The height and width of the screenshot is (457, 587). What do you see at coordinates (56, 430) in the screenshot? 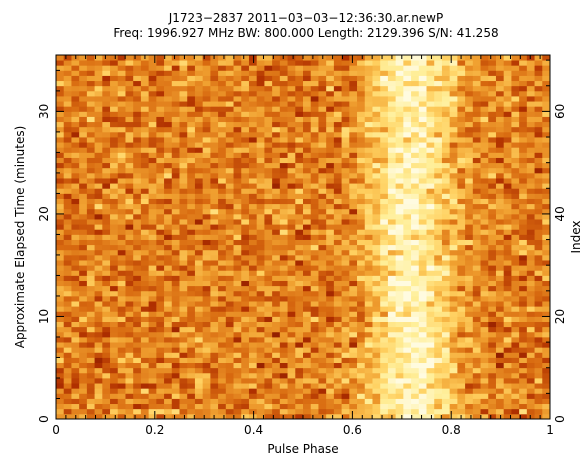
I see `tick-label: 0` at bounding box center [56, 430].